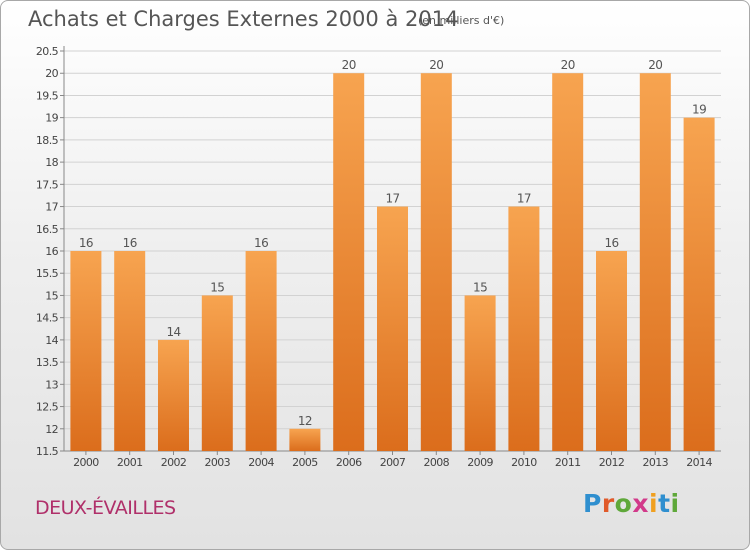  What do you see at coordinates (393, 462) in the screenshot?
I see `x-tick-label: 2007` at bounding box center [393, 462].